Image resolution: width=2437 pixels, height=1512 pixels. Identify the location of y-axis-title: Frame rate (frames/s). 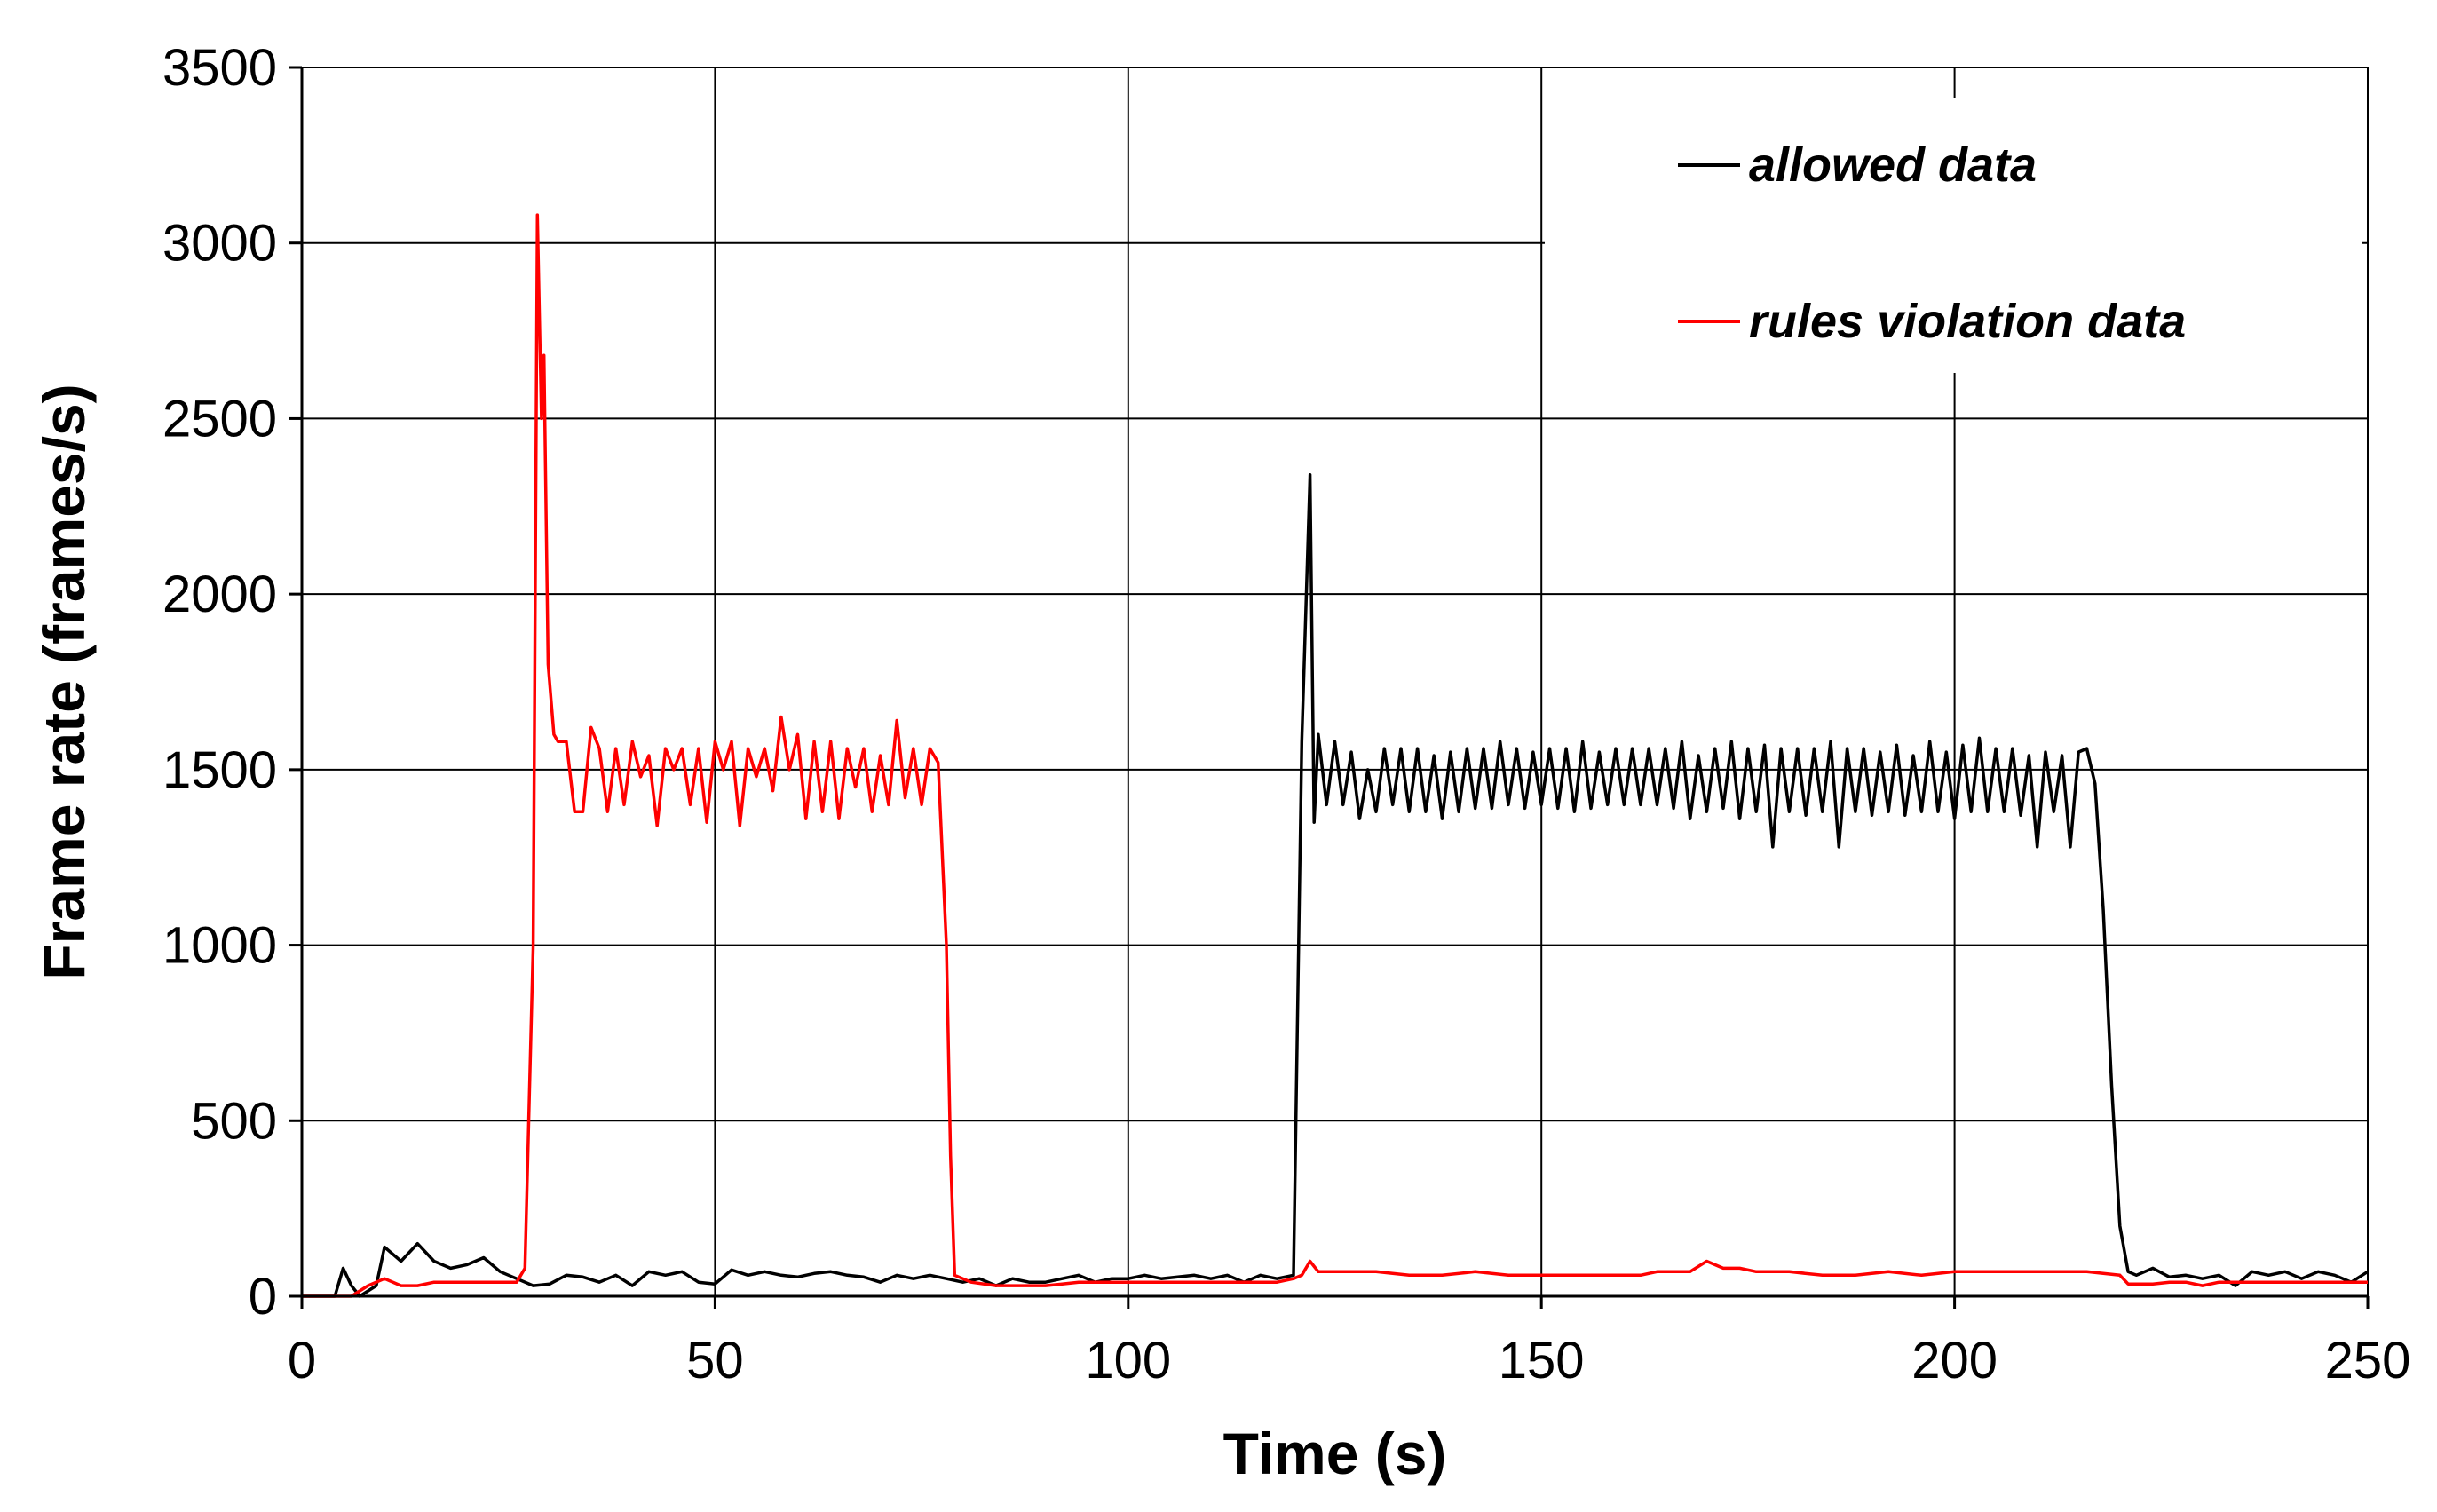
(64, 681).